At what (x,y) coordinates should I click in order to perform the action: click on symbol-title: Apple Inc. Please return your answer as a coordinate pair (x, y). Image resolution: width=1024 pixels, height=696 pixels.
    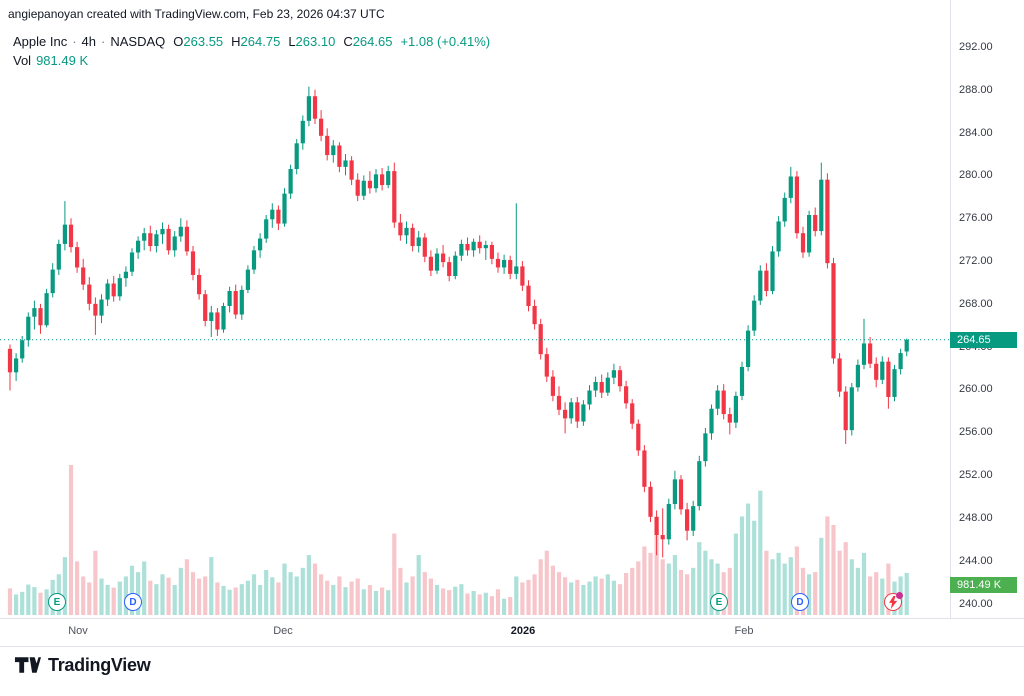
    Looking at the image, I should click on (40, 41).